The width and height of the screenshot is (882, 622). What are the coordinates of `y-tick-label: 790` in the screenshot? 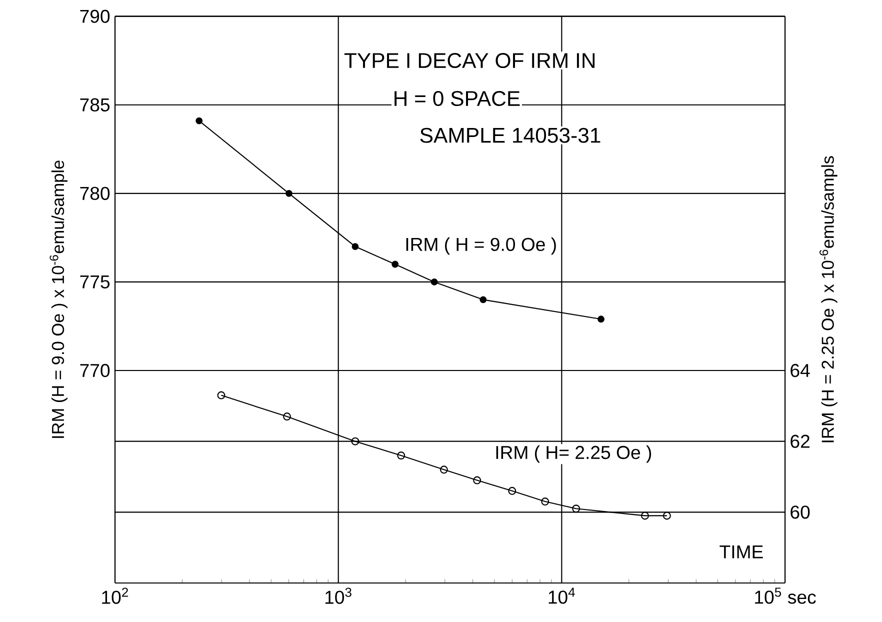 It's located at (95, 16).